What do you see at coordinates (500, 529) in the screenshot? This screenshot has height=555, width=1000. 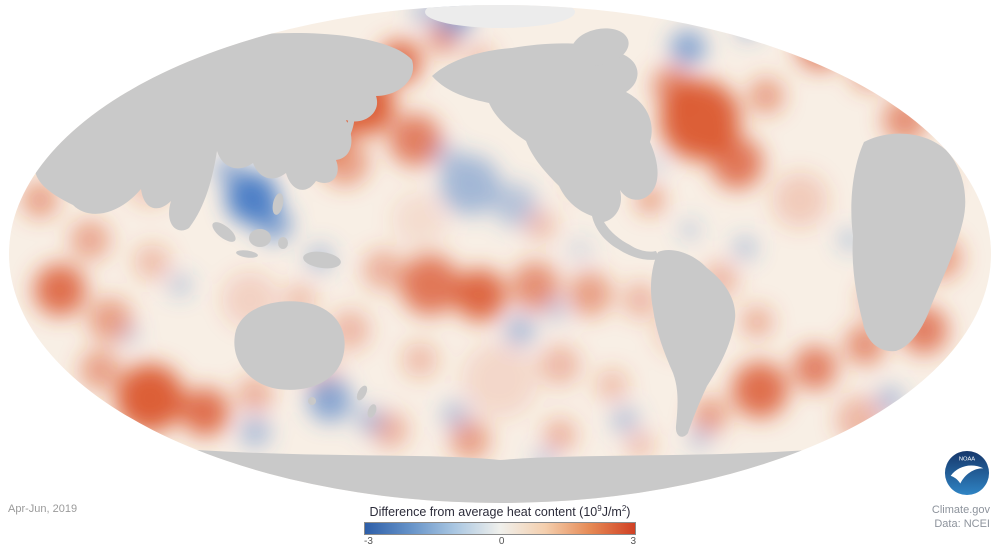 I see `colorbar-gradient` at bounding box center [500, 529].